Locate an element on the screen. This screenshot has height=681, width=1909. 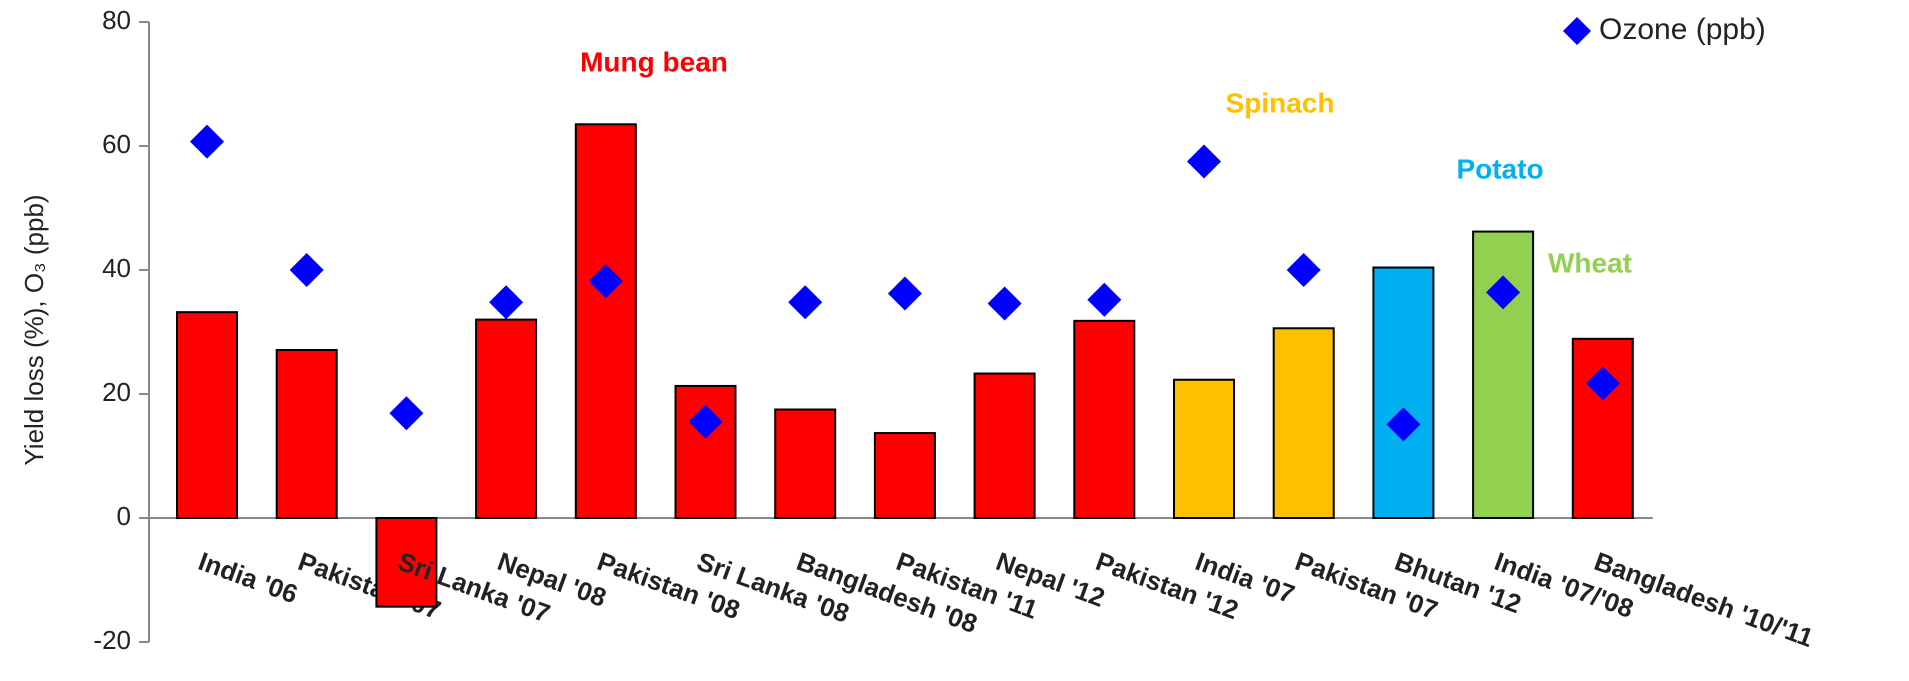
legend-marker is located at coordinates (1577, 31).